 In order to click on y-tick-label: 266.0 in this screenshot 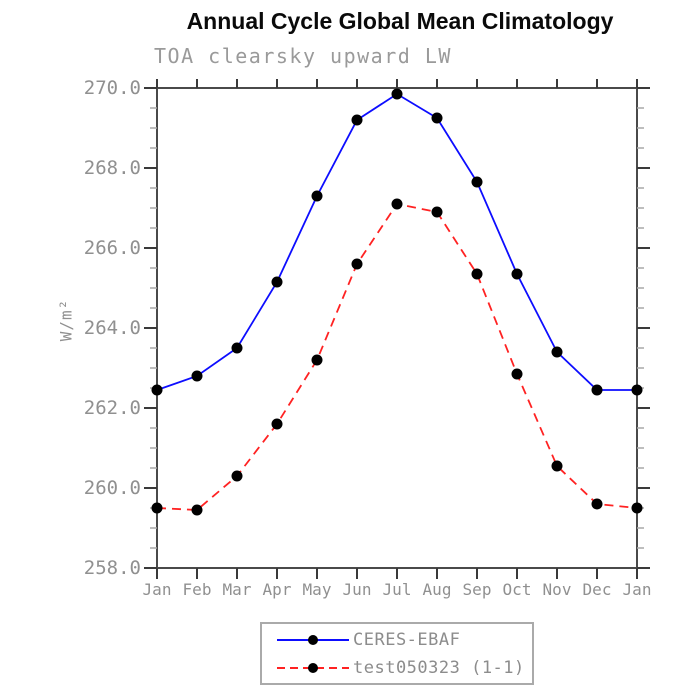, I will do `click(112, 248)`.